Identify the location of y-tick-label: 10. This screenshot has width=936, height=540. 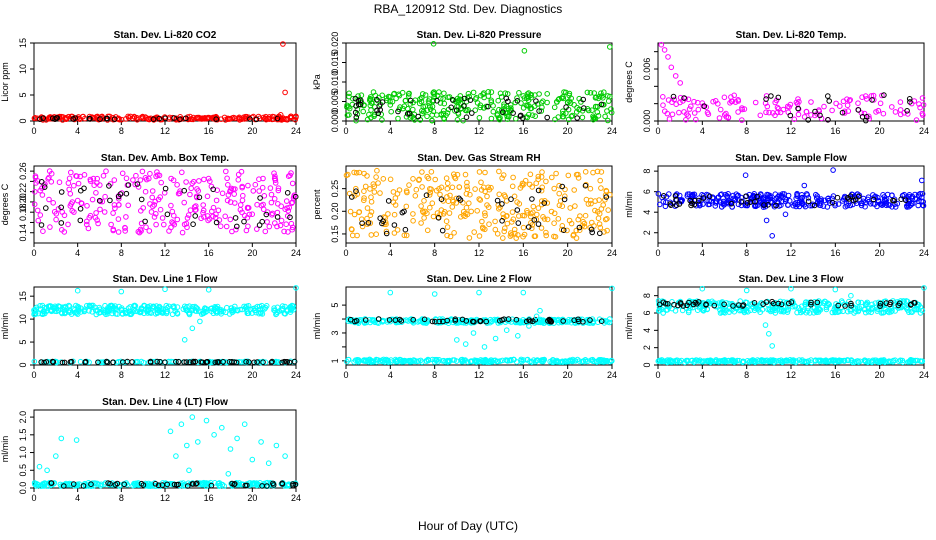
(23, 319).